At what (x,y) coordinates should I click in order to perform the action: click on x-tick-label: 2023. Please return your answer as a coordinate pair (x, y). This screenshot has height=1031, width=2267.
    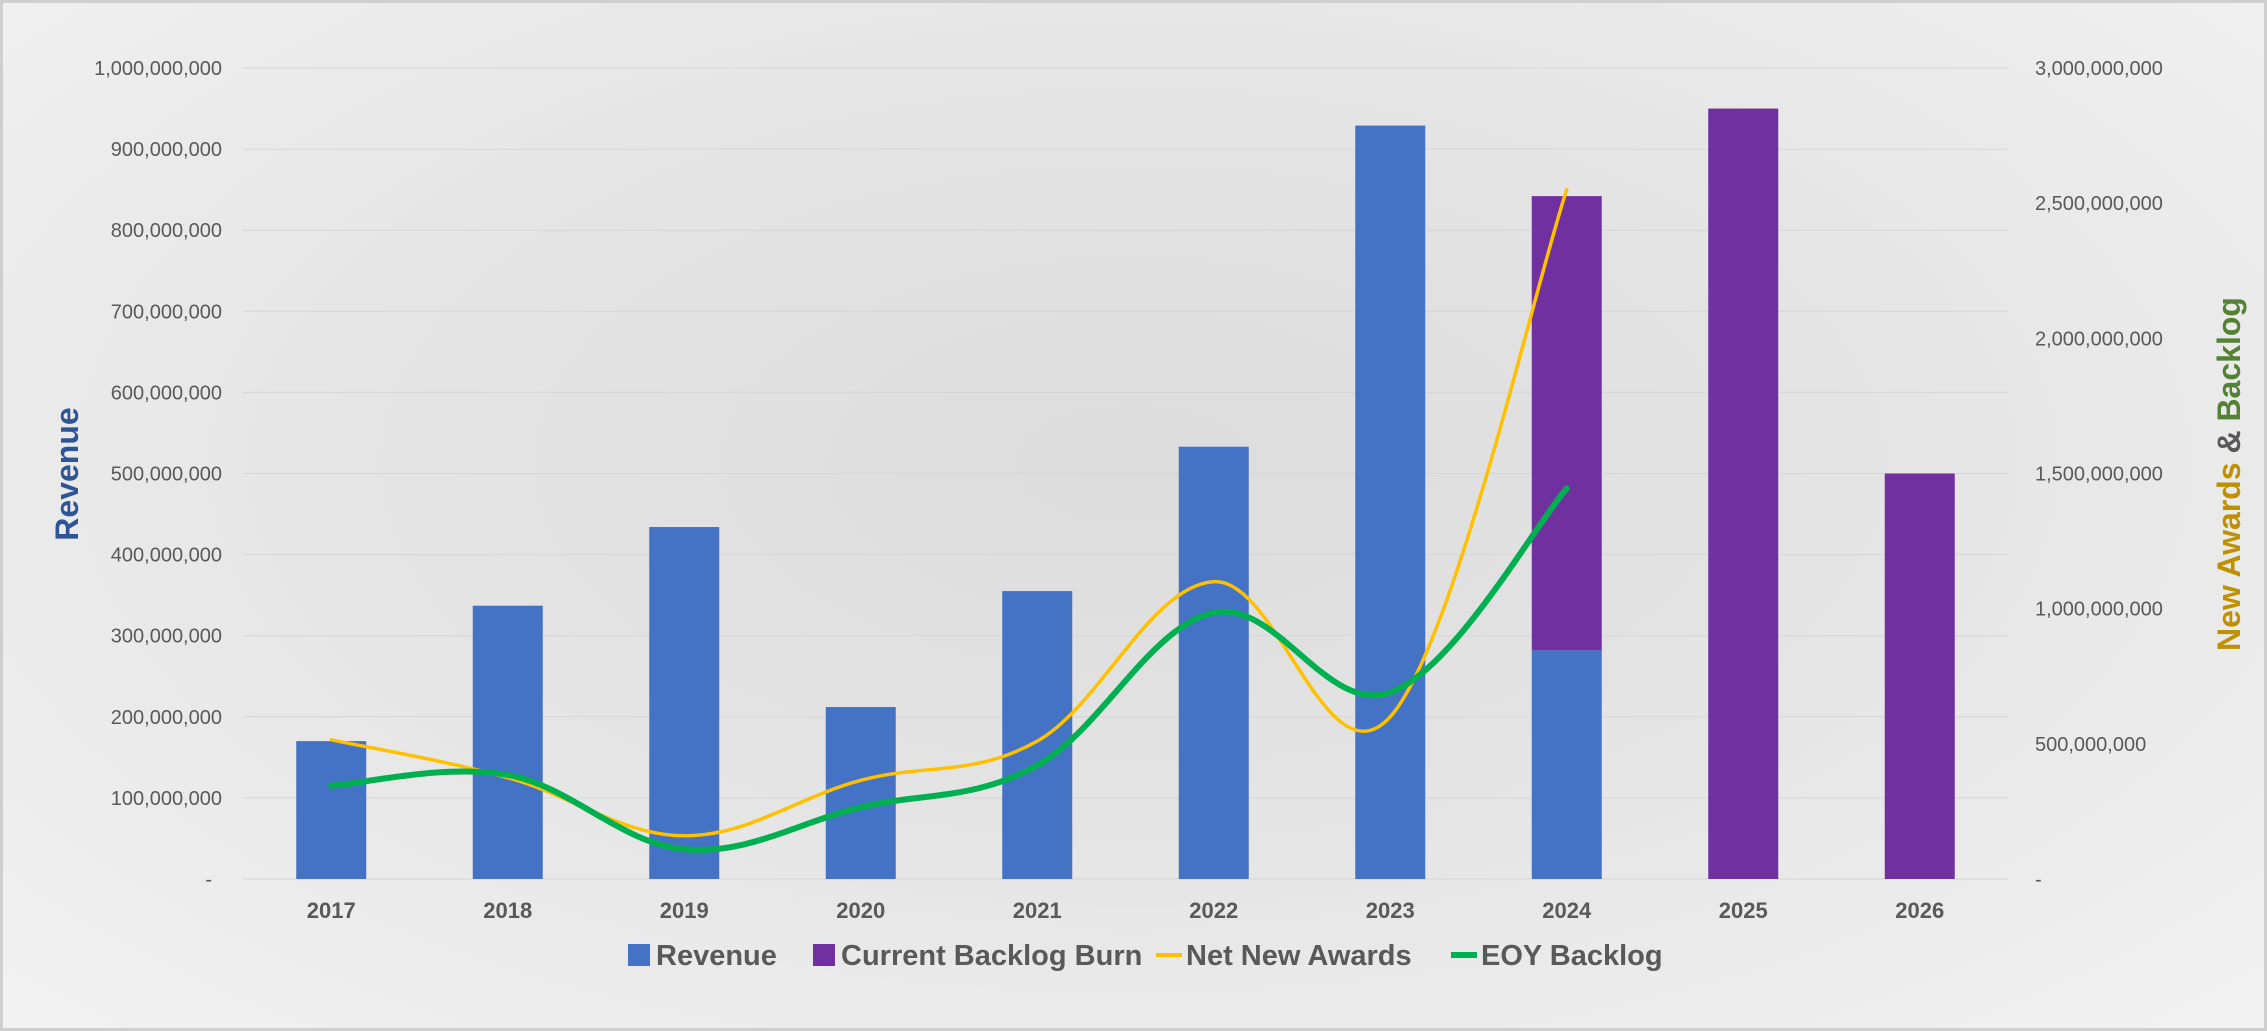
    Looking at the image, I should click on (1390, 910).